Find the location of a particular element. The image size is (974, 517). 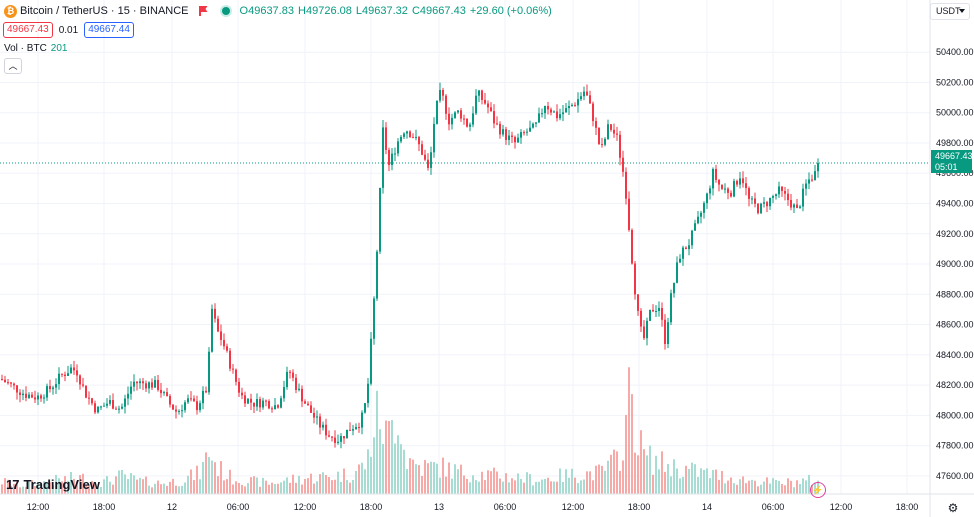

volume-label: Vol · BTC is located at coordinates (25, 48).